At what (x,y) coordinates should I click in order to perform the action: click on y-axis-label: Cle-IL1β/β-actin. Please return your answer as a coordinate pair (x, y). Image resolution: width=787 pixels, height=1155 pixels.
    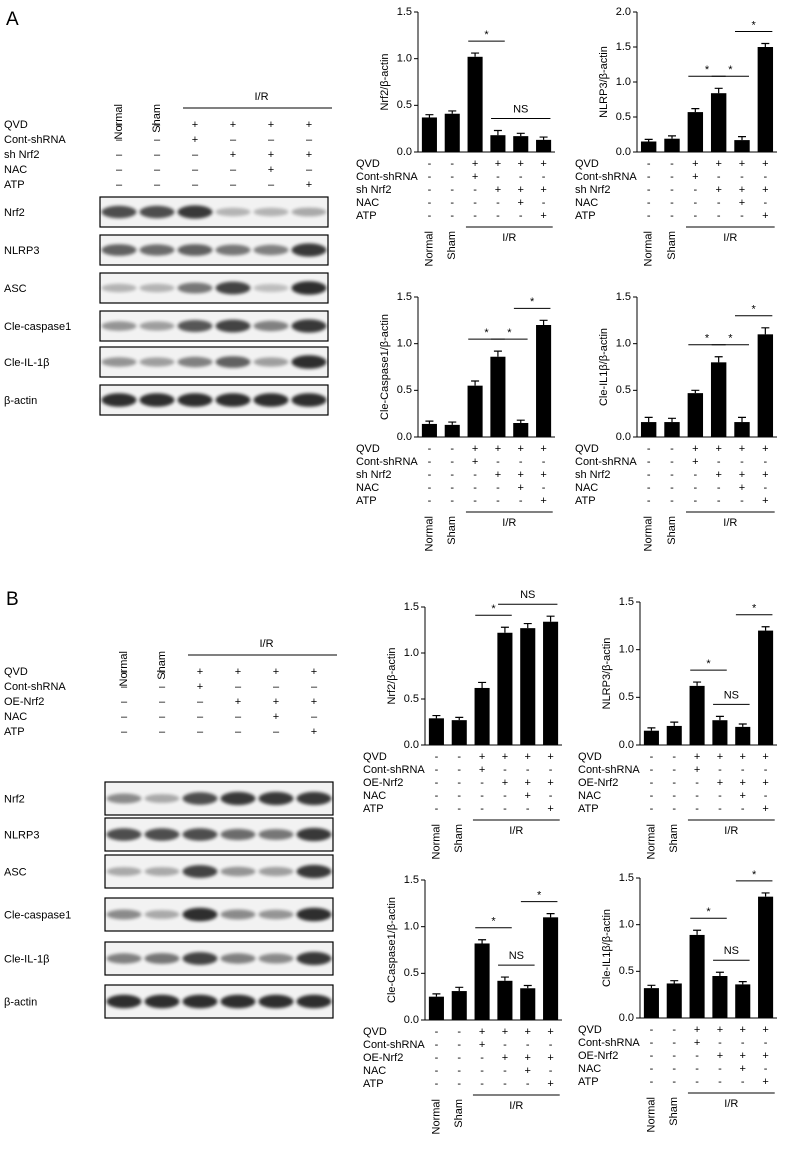
    Looking at the image, I should click on (607, 948).